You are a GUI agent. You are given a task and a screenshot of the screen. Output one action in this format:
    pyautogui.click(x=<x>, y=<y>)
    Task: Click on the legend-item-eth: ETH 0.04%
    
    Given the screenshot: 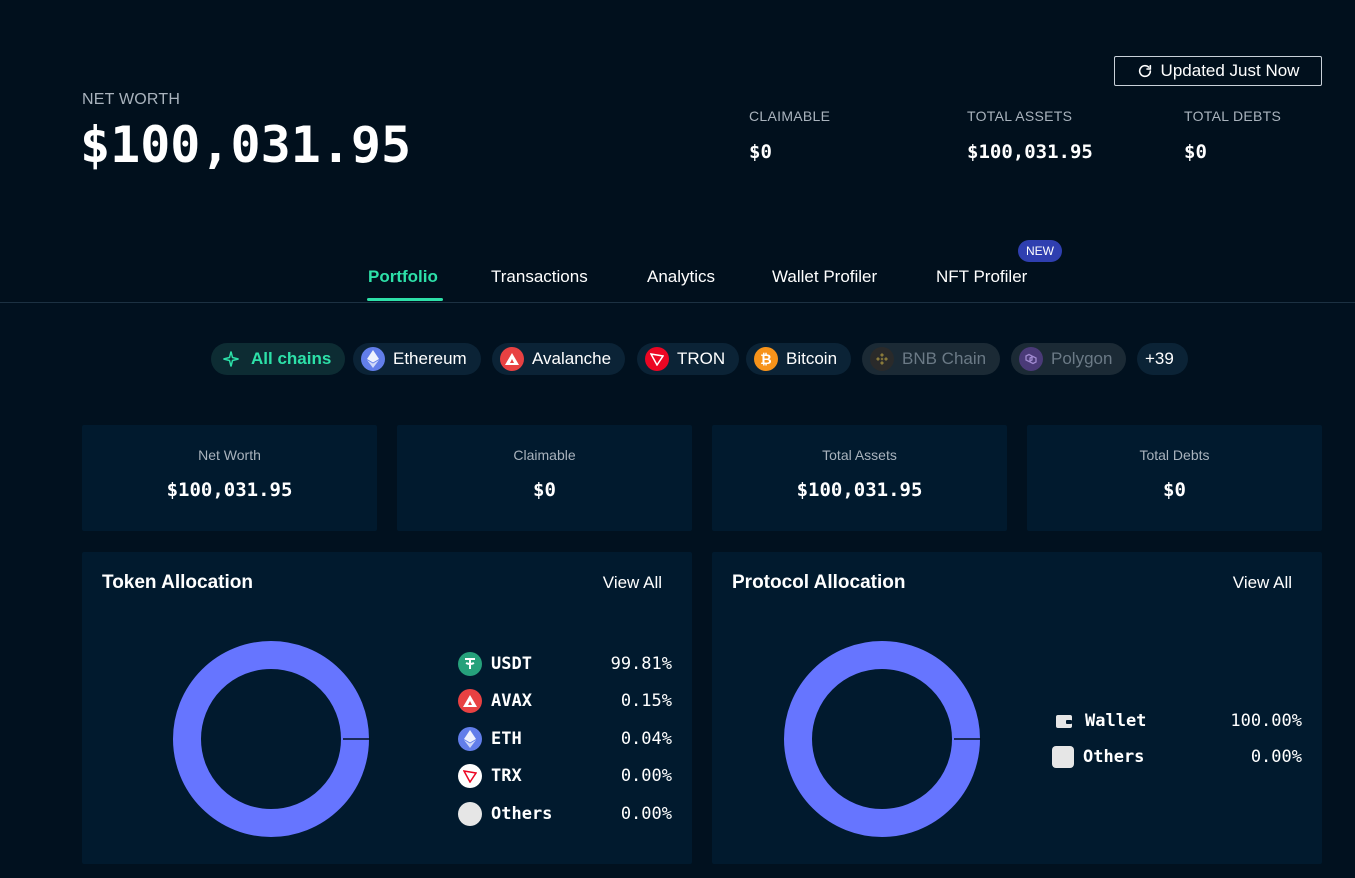 What is the action you would take?
    pyautogui.click(x=565, y=739)
    